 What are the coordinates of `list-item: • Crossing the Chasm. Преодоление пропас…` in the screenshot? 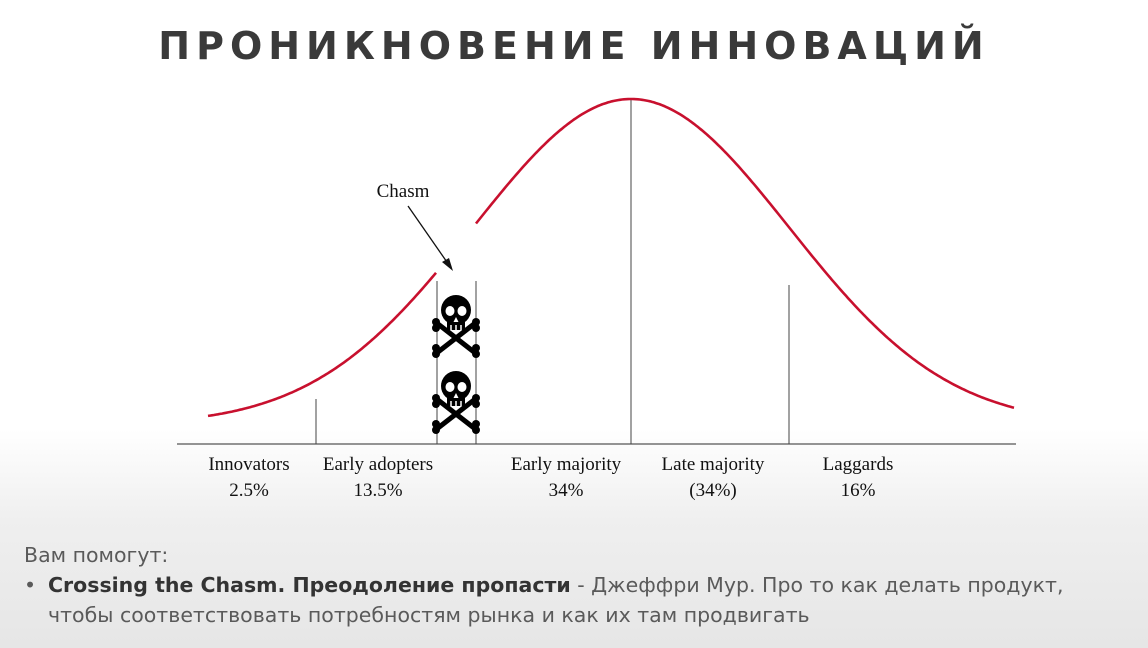 It's located at (579, 600).